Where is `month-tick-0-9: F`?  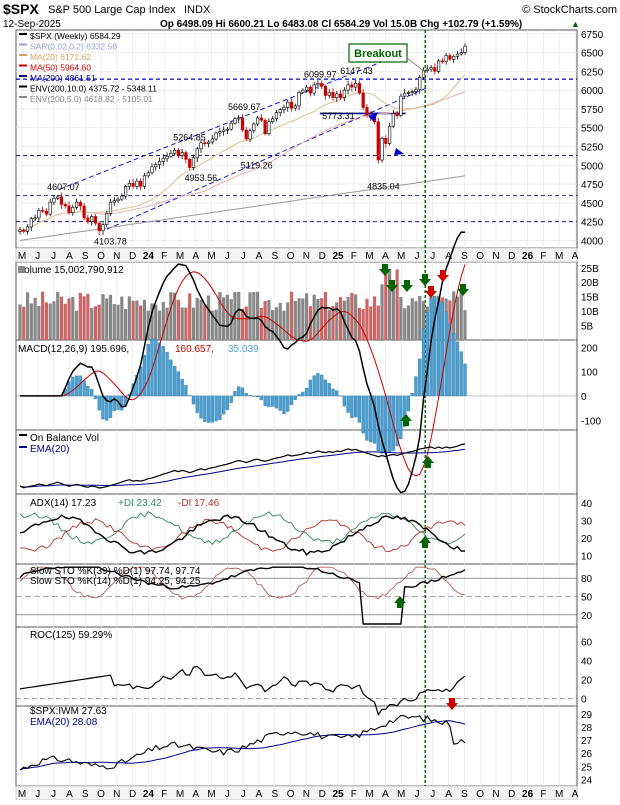
month-tick-0-9: F is located at coordinates (164, 256).